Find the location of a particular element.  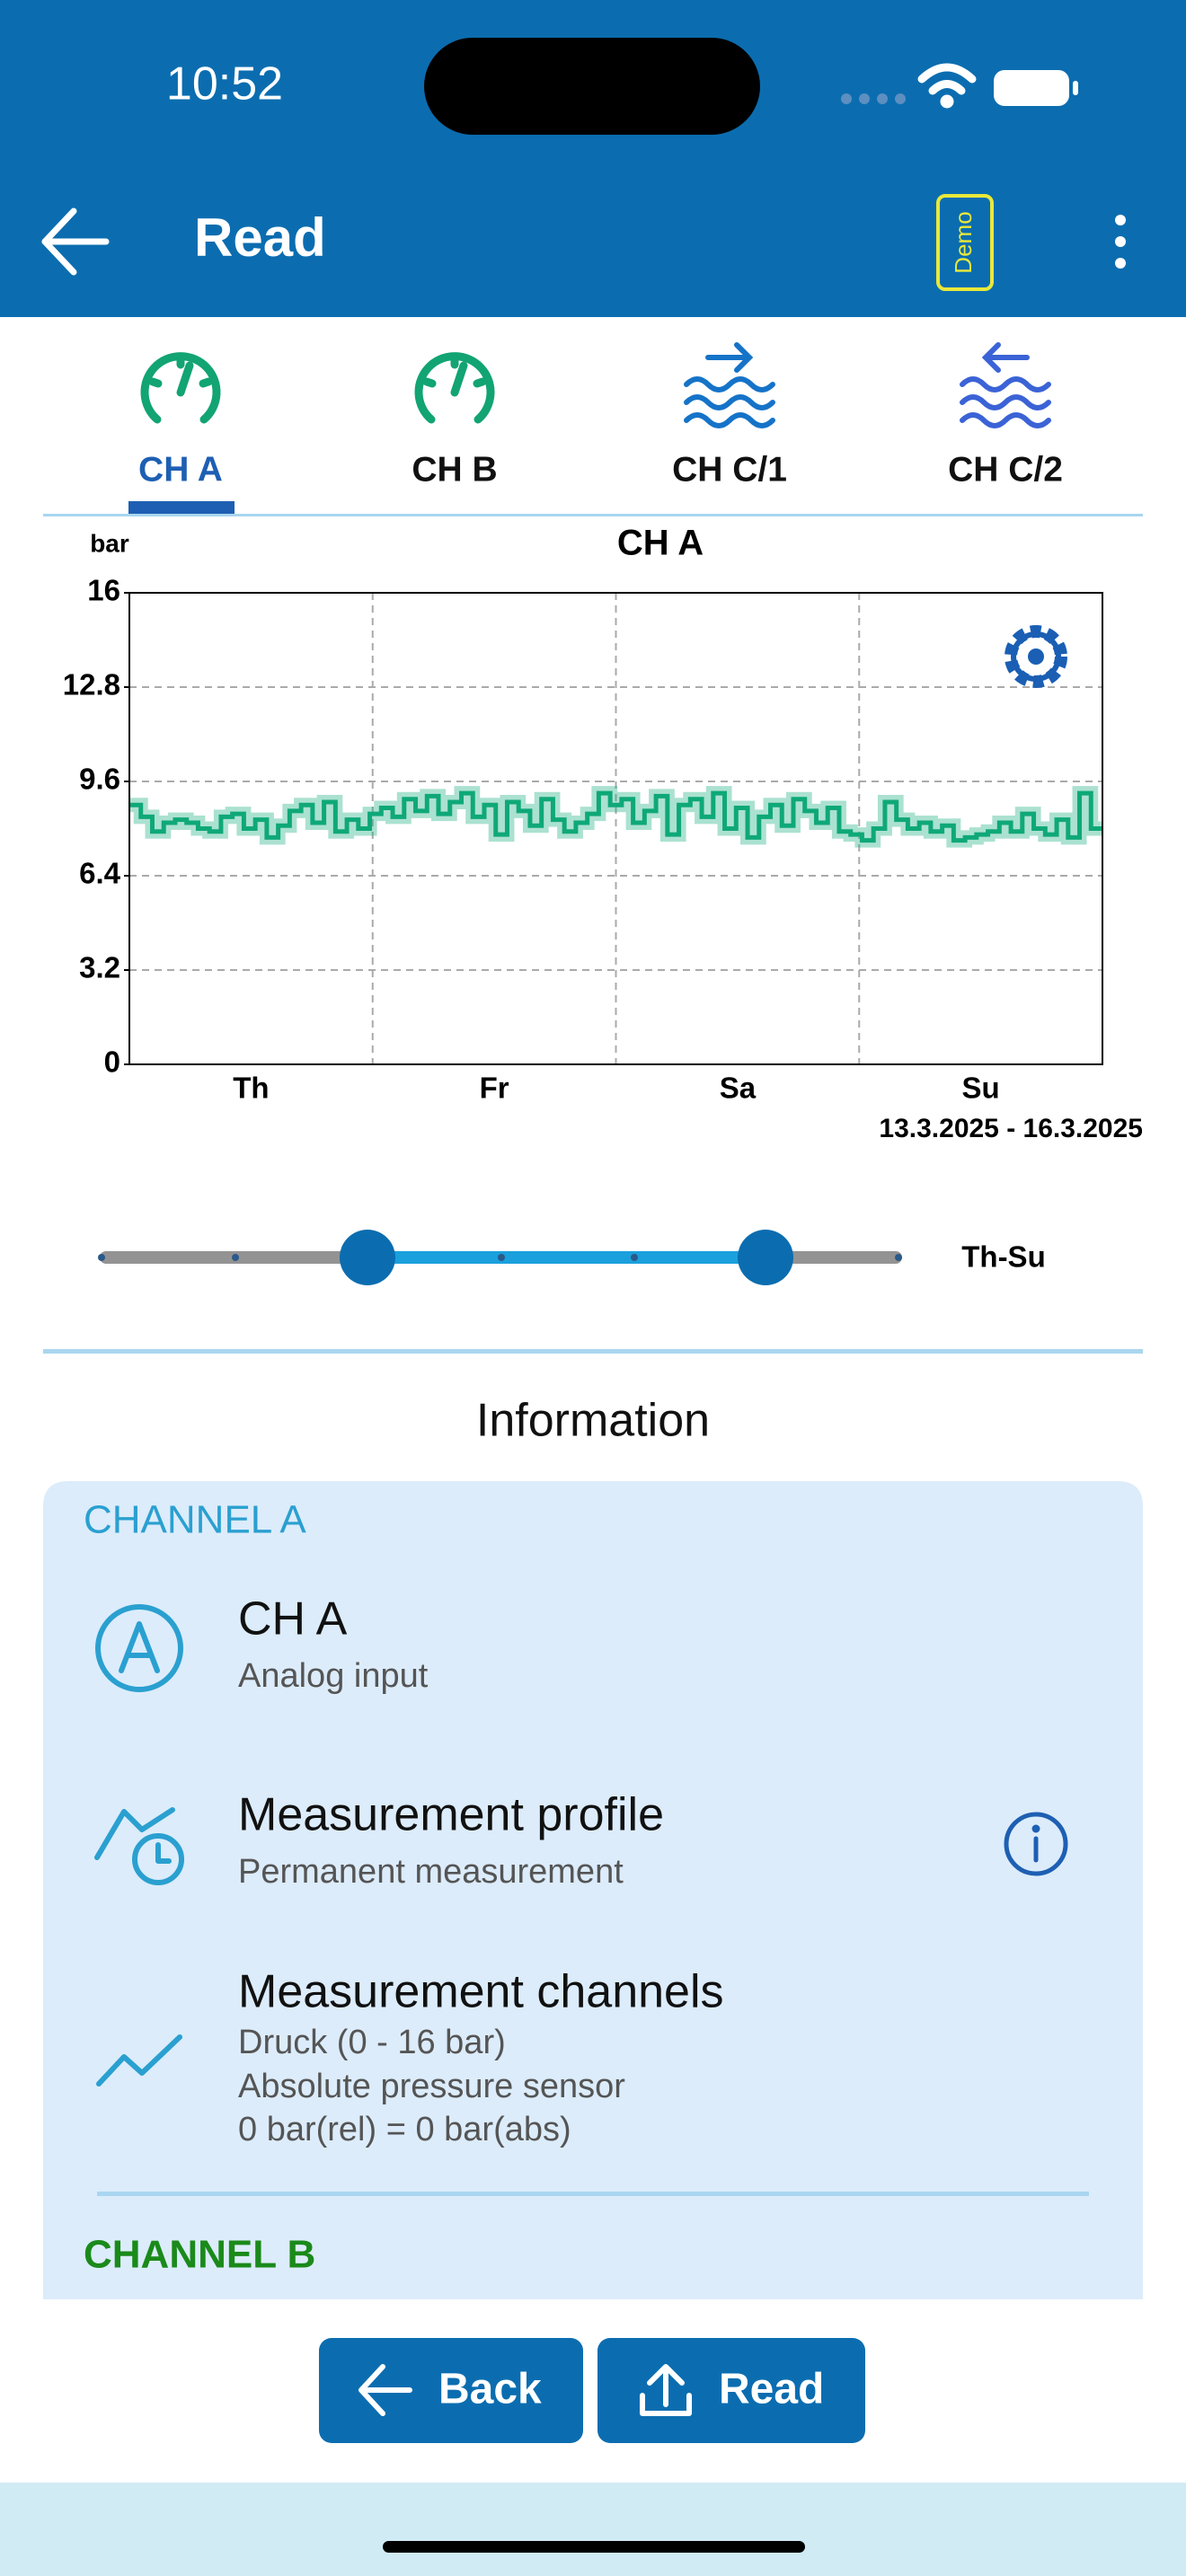

item-title: Measurement profile is located at coordinates (451, 1815).